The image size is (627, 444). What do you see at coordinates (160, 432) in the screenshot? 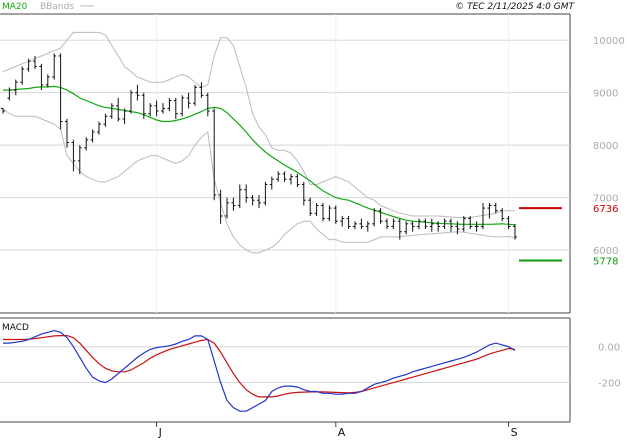
I see `month-label: J` at bounding box center [160, 432].